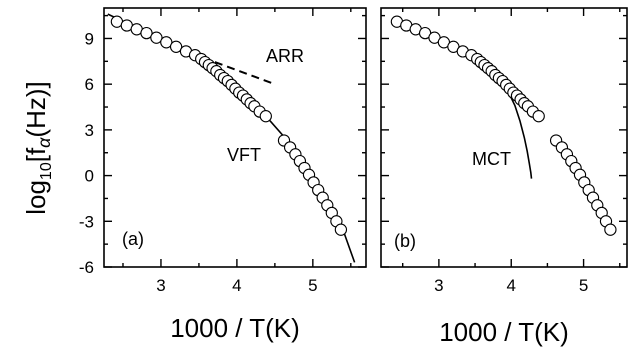 Image resolution: width=635 pixels, height=353 pixels. Describe the element at coordinates (89, 130) in the screenshot. I see `y-tick-label: 3` at that location.